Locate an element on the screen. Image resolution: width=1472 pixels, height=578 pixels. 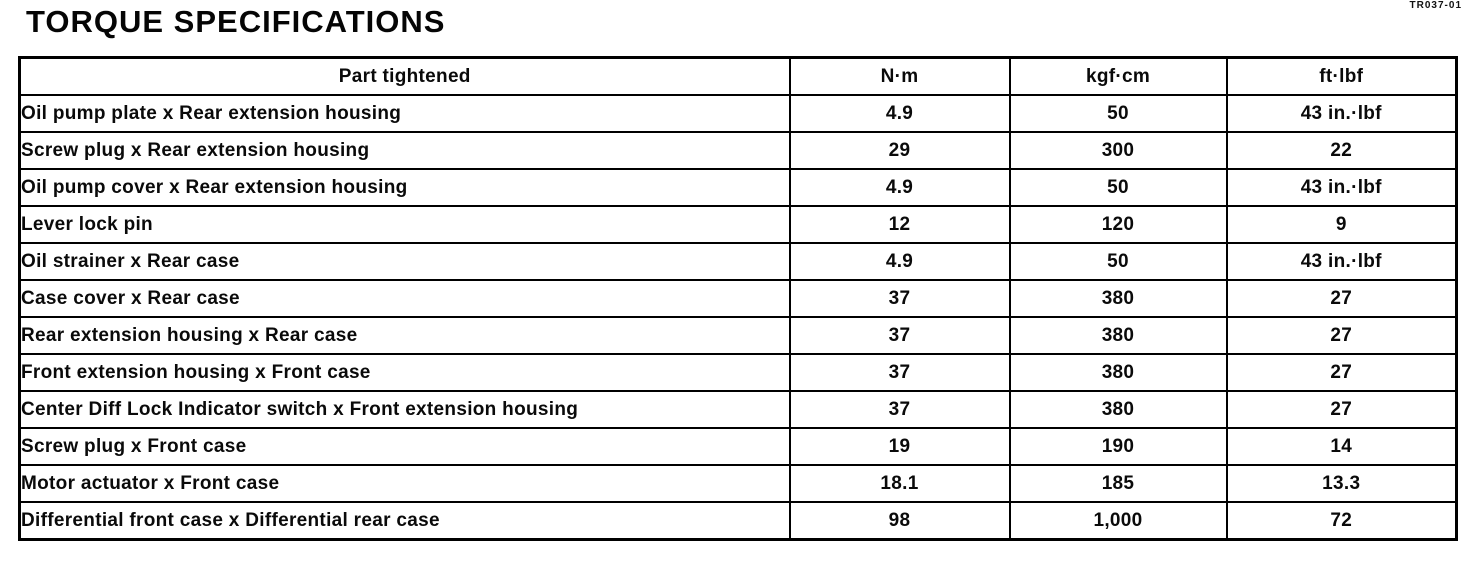
cell-ftlbf: 9 is located at coordinates (1341, 224).